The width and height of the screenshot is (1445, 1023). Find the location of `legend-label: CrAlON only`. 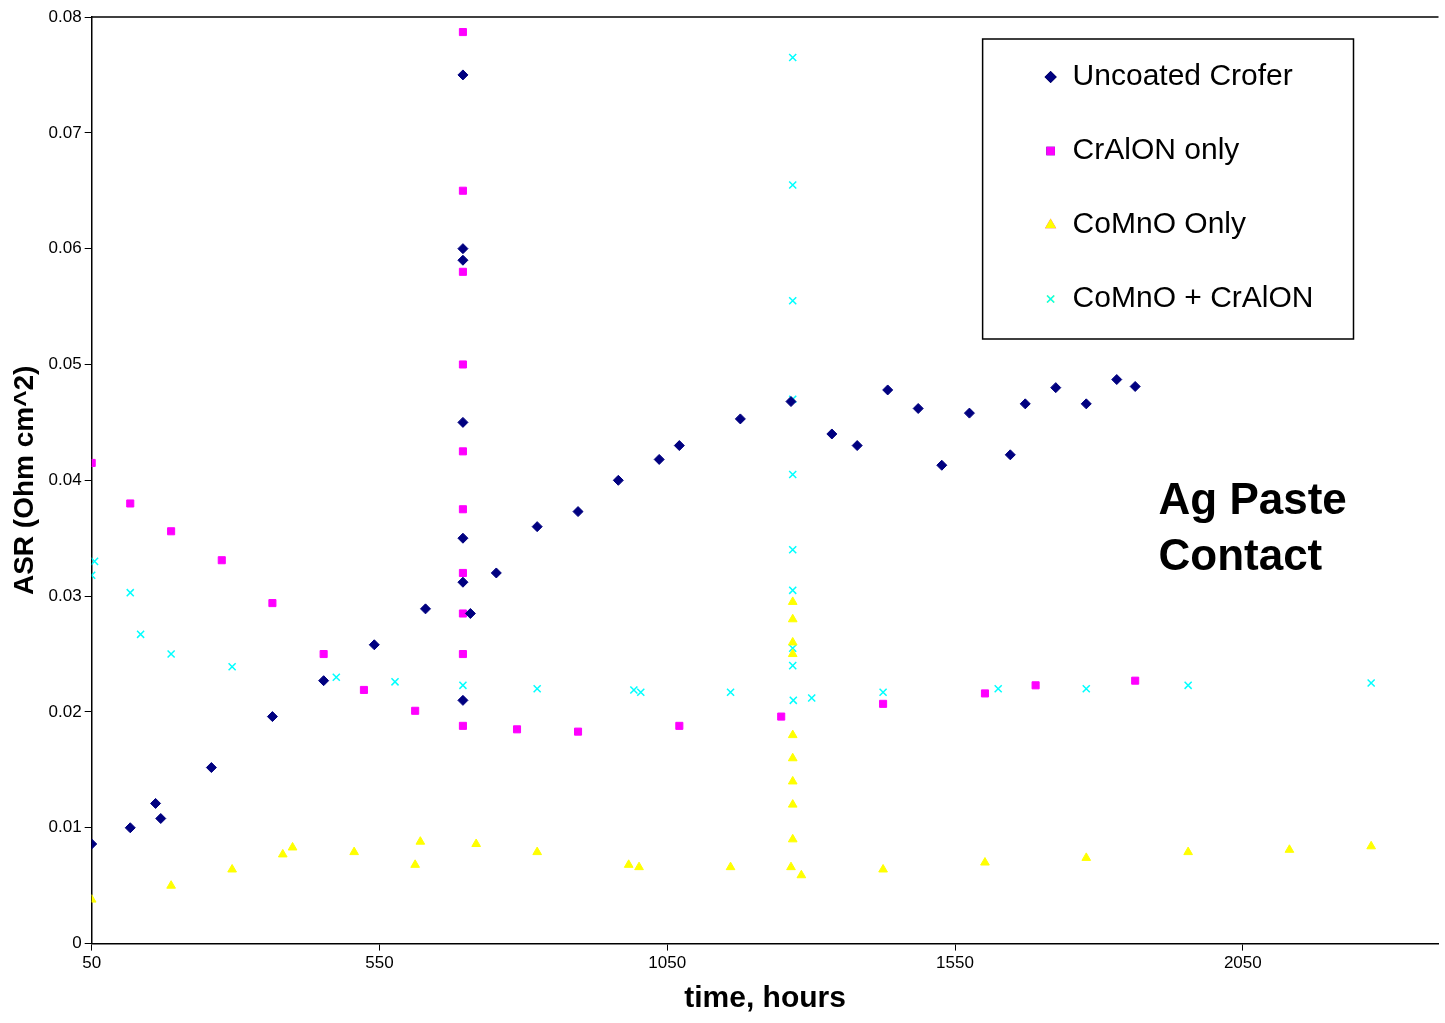

legend-label: CrAlON only is located at coordinates (1156, 149).